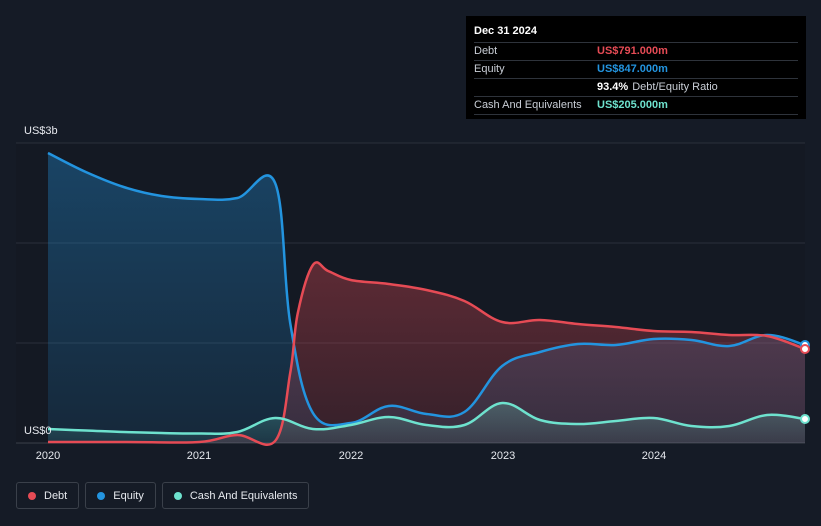  I want to click on tooltip-value-debt: US$791.000m, so click(632, 51).